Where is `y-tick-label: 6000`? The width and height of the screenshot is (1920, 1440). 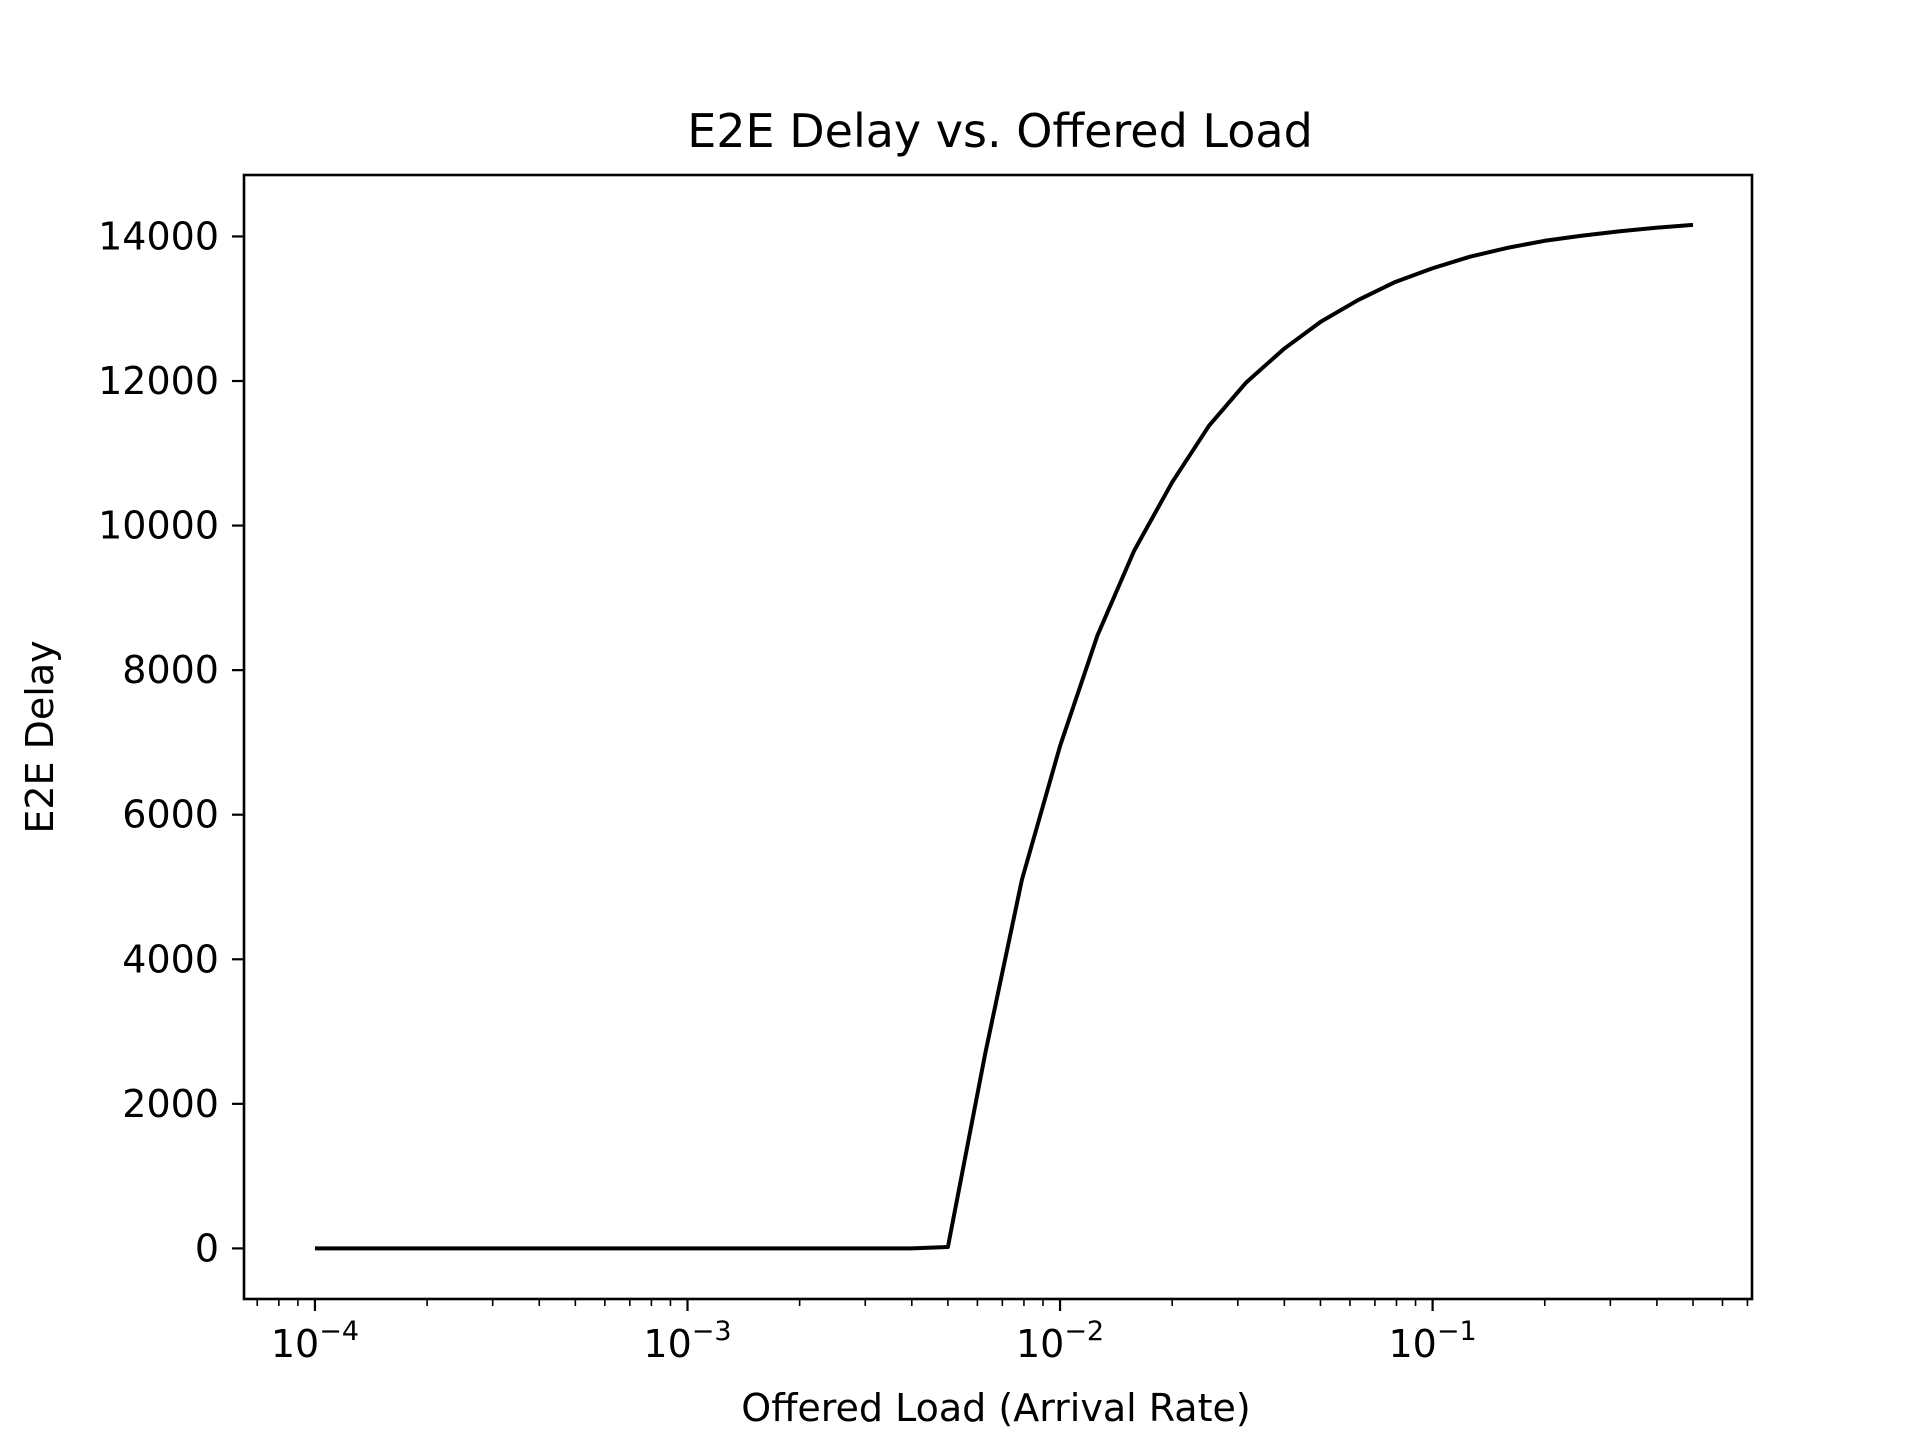 y-tick-label: 6000 is located at coordinates (170, 815).